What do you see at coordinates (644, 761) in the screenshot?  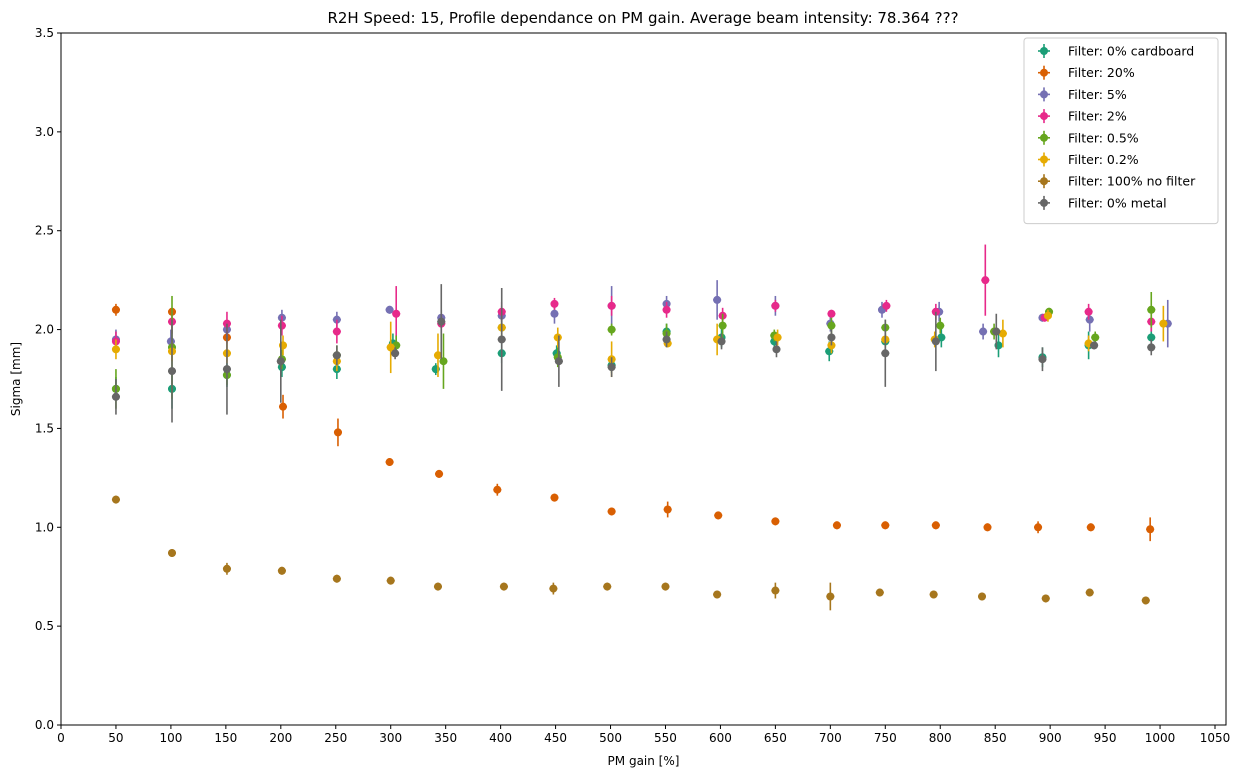 I see `x-axis-label: PM gain [%]` at bounding box center [644, 761].